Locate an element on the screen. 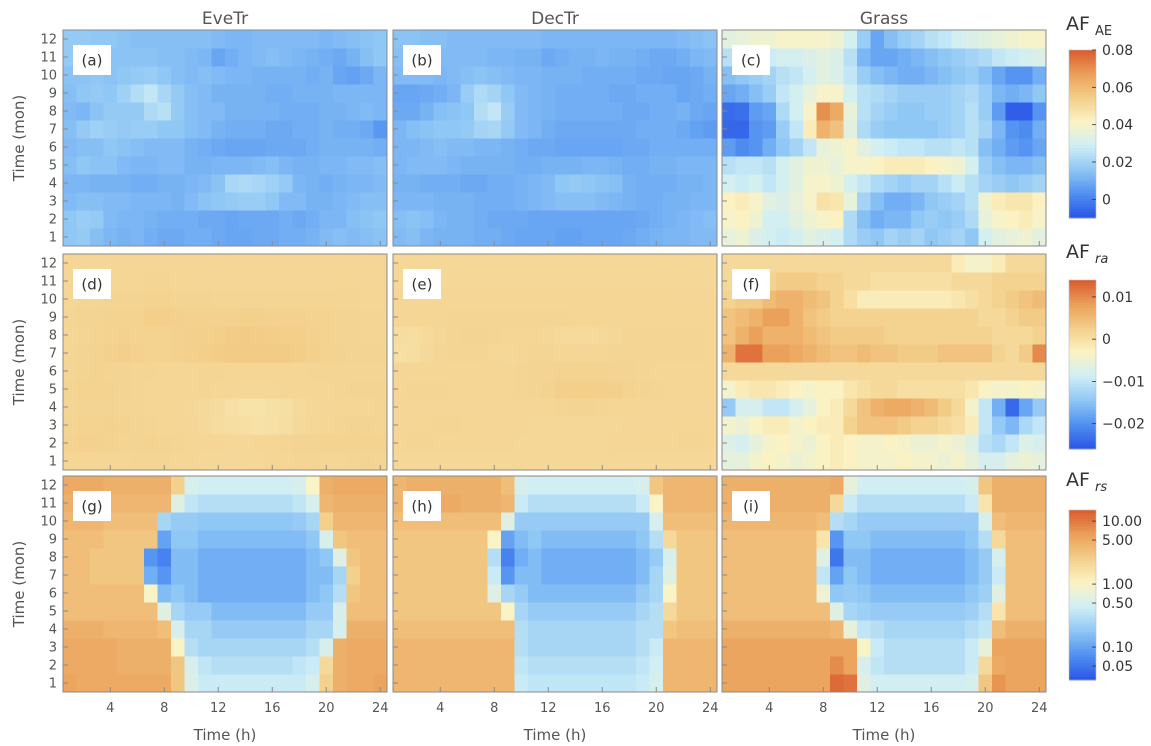 The height and width of the screenshot is (746, 1151). y-tick-label: 12 is located at coordinates (48, 486).